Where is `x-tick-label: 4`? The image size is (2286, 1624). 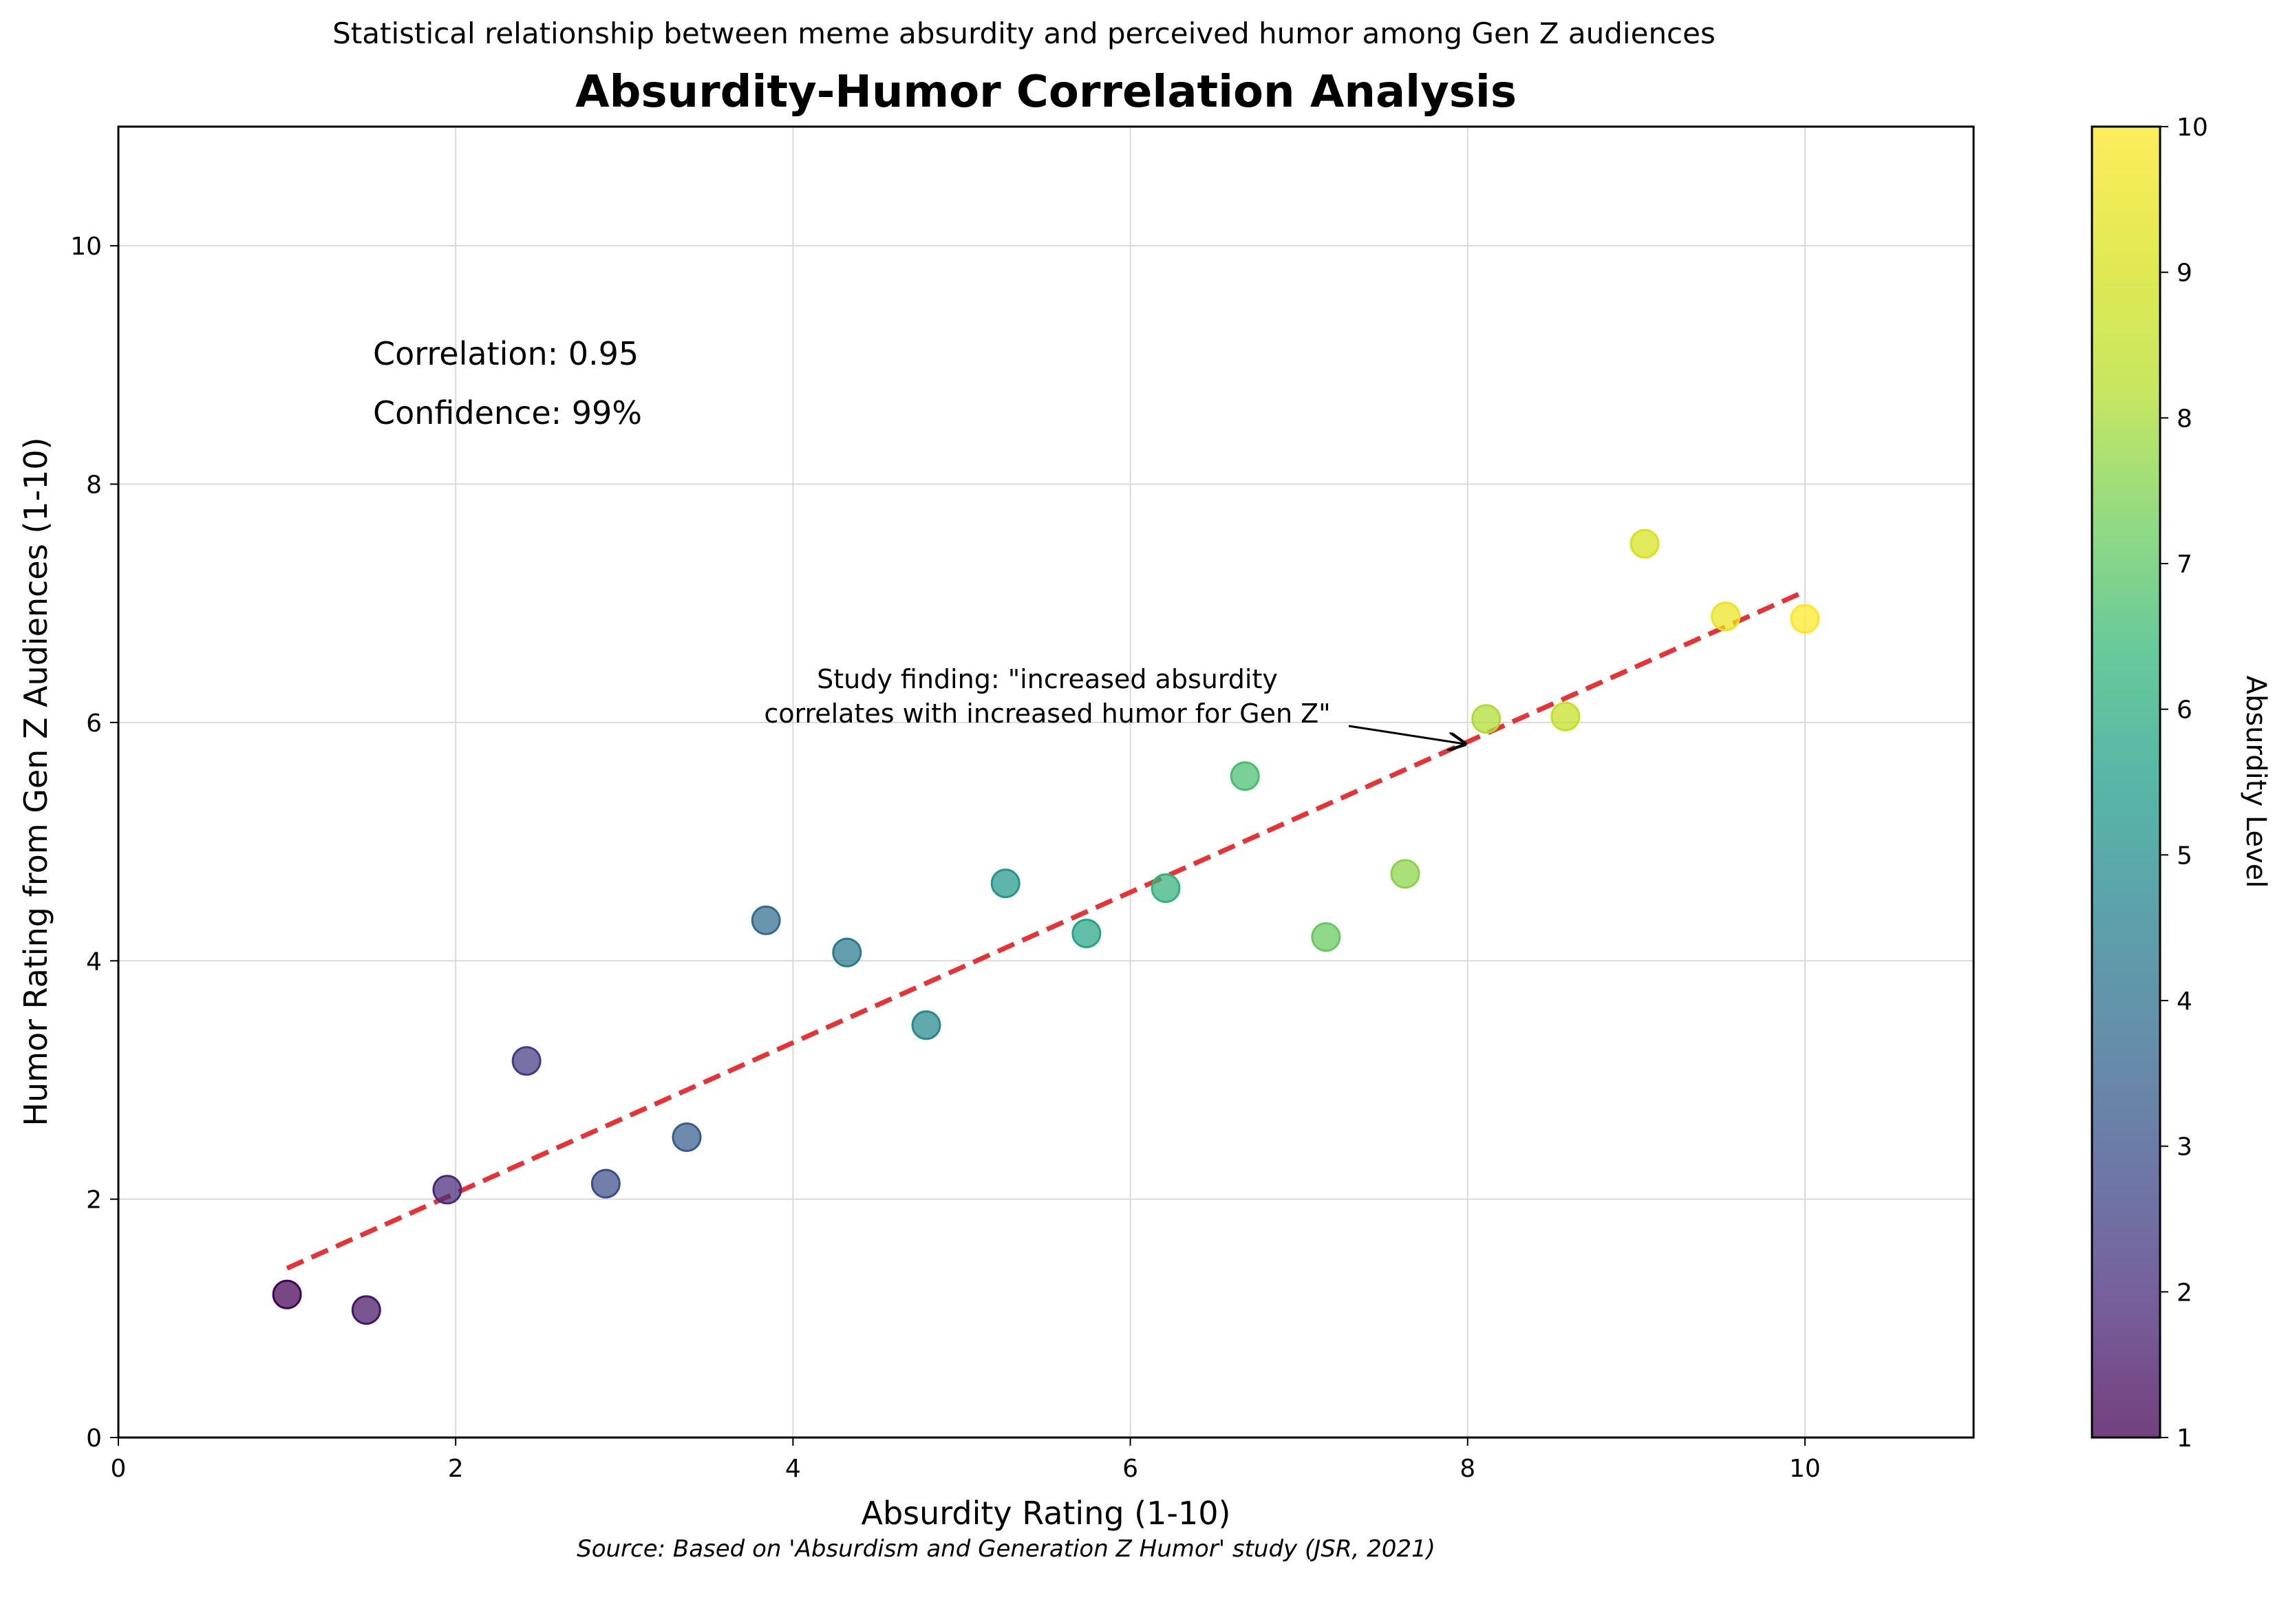
x-tick-label: 4 is located at coordinates (793, 1469).